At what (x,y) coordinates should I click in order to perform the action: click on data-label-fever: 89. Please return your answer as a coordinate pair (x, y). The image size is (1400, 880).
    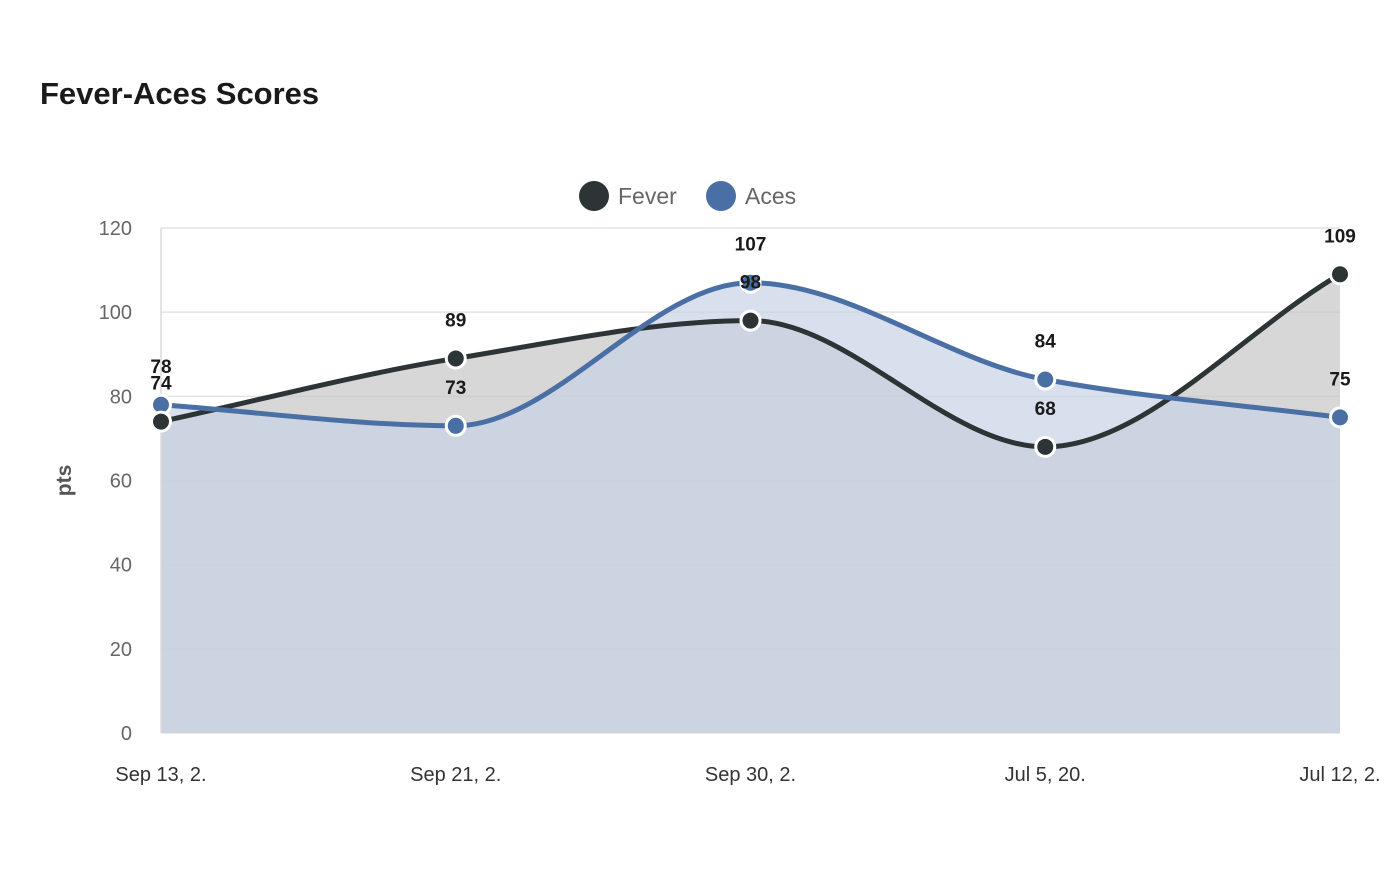
    Looking at the image, I should click on (455, 320).